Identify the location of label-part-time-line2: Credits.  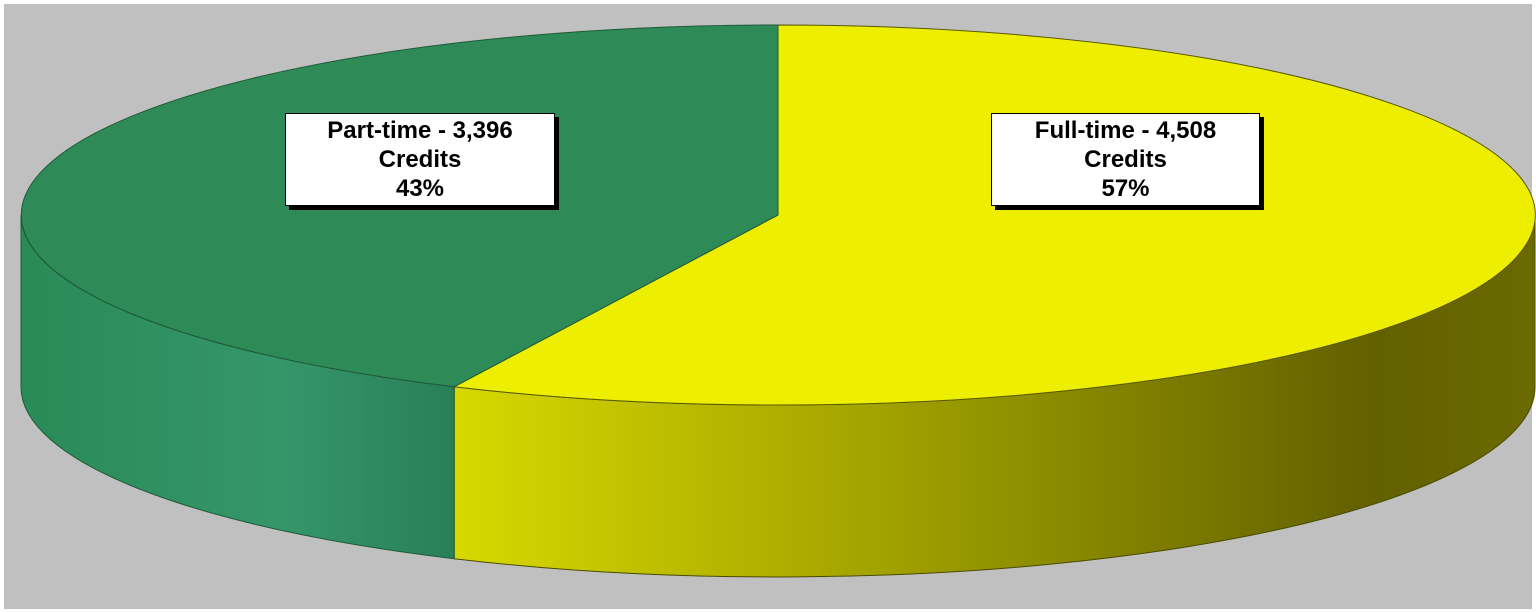
(420, 159).